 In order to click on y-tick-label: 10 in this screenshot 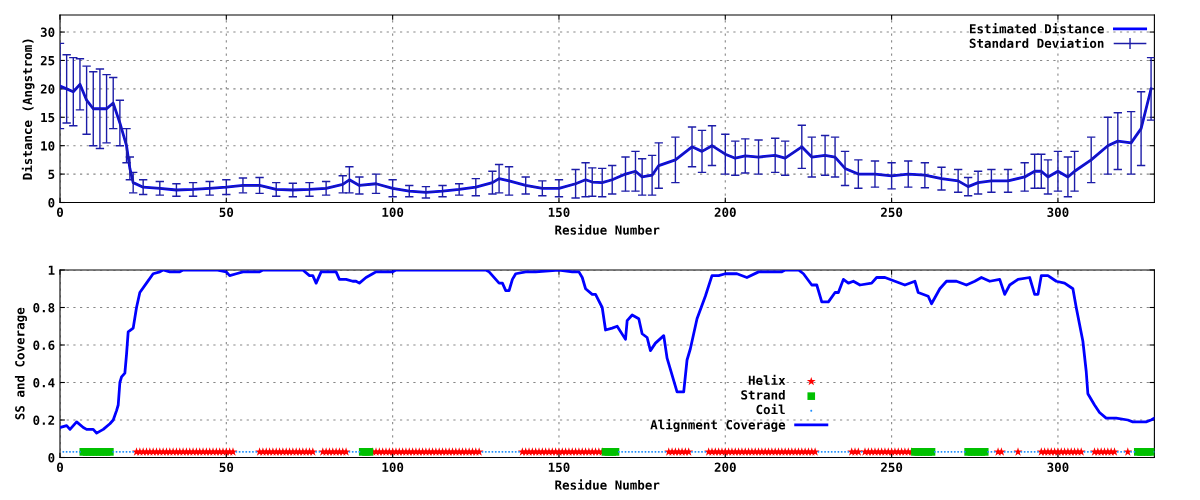, I will do `click(48, 146)`.